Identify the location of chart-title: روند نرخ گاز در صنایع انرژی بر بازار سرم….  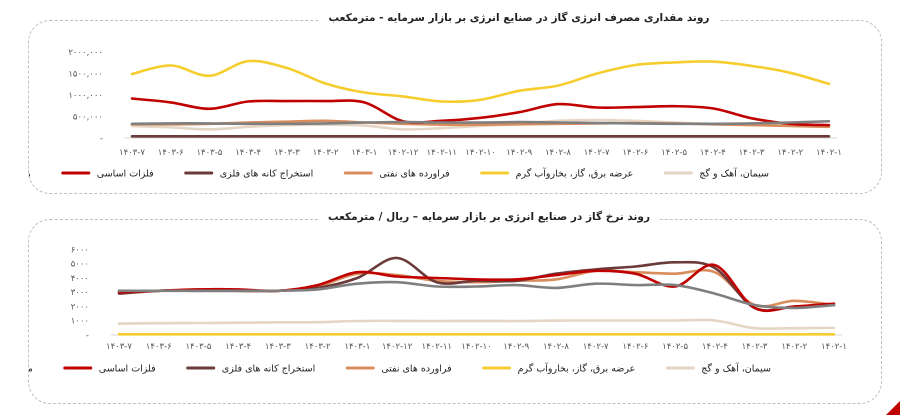
(489, 217).